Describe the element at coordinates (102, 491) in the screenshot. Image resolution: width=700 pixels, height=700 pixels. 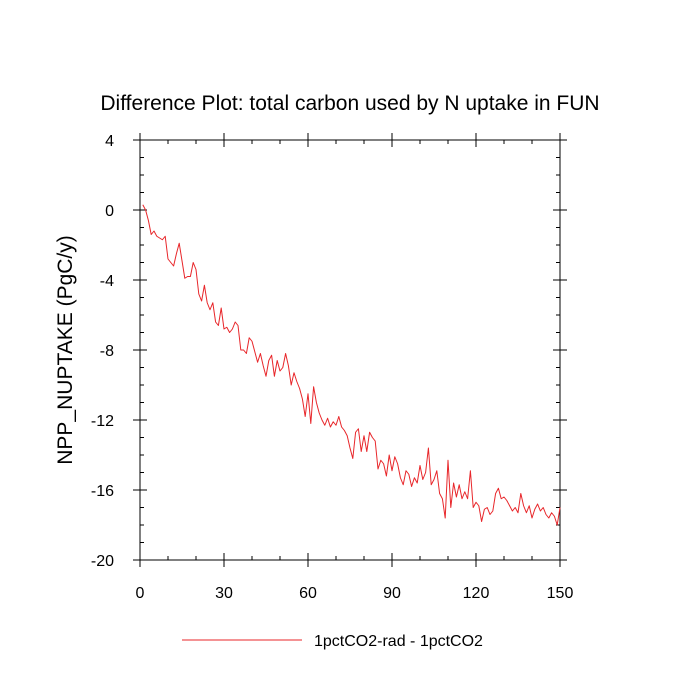
I see `y-tick-label: -16` at that location.